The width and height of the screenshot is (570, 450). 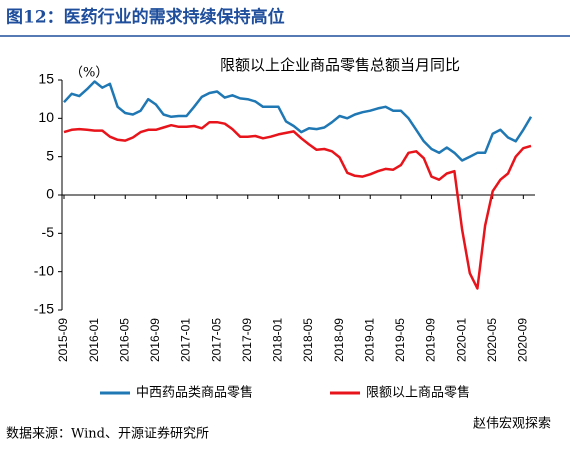 What do you see at coordinates (461, 340) in the screenshot?
I see `x-tick-label: 2020-01` at bounding box center [461, 340].